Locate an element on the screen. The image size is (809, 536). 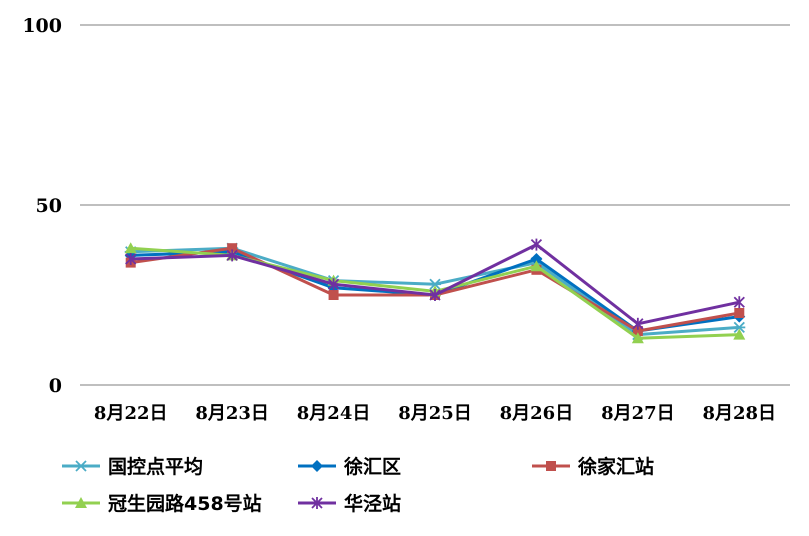
legend-label: 冠生园路458号站 is located at coordinates (185, 503).